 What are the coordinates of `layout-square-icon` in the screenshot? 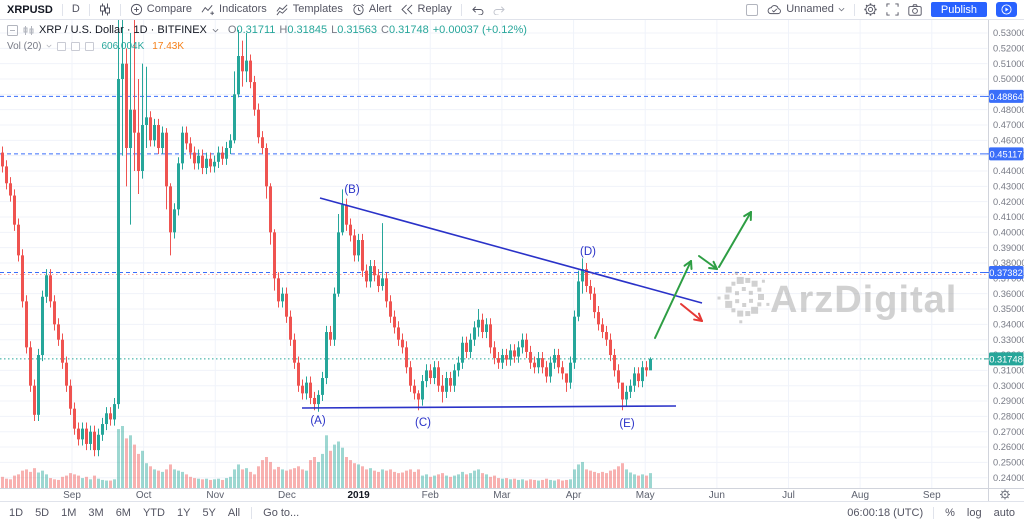 It's located at (752, 9).